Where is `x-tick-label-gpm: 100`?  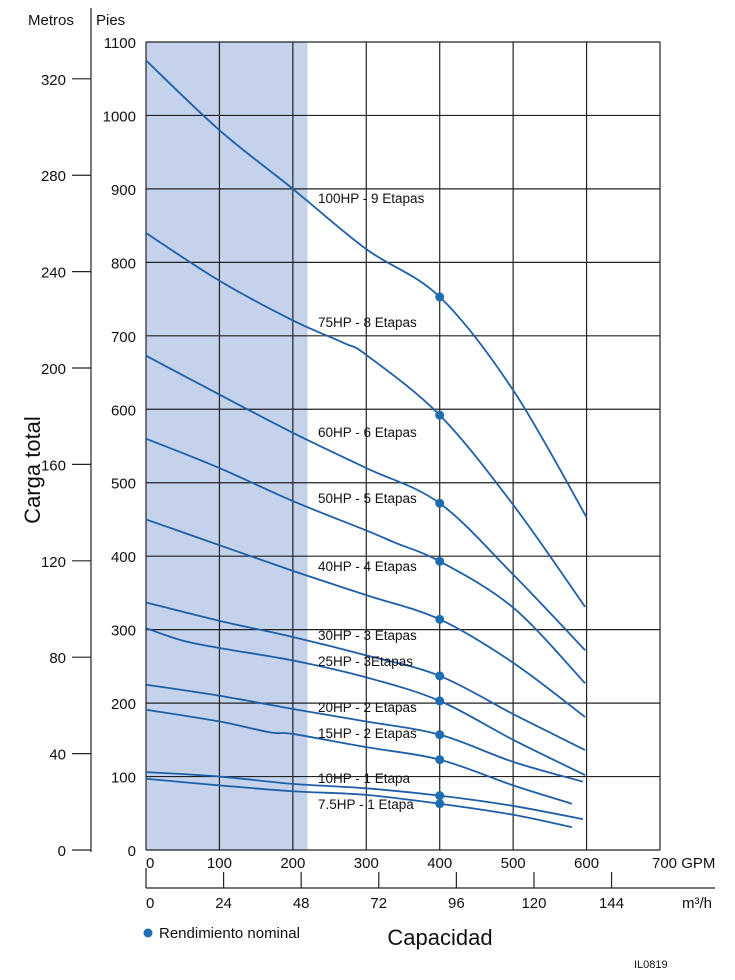 x-tick-label-gpm: 100 is located at coordinates (219, 863).